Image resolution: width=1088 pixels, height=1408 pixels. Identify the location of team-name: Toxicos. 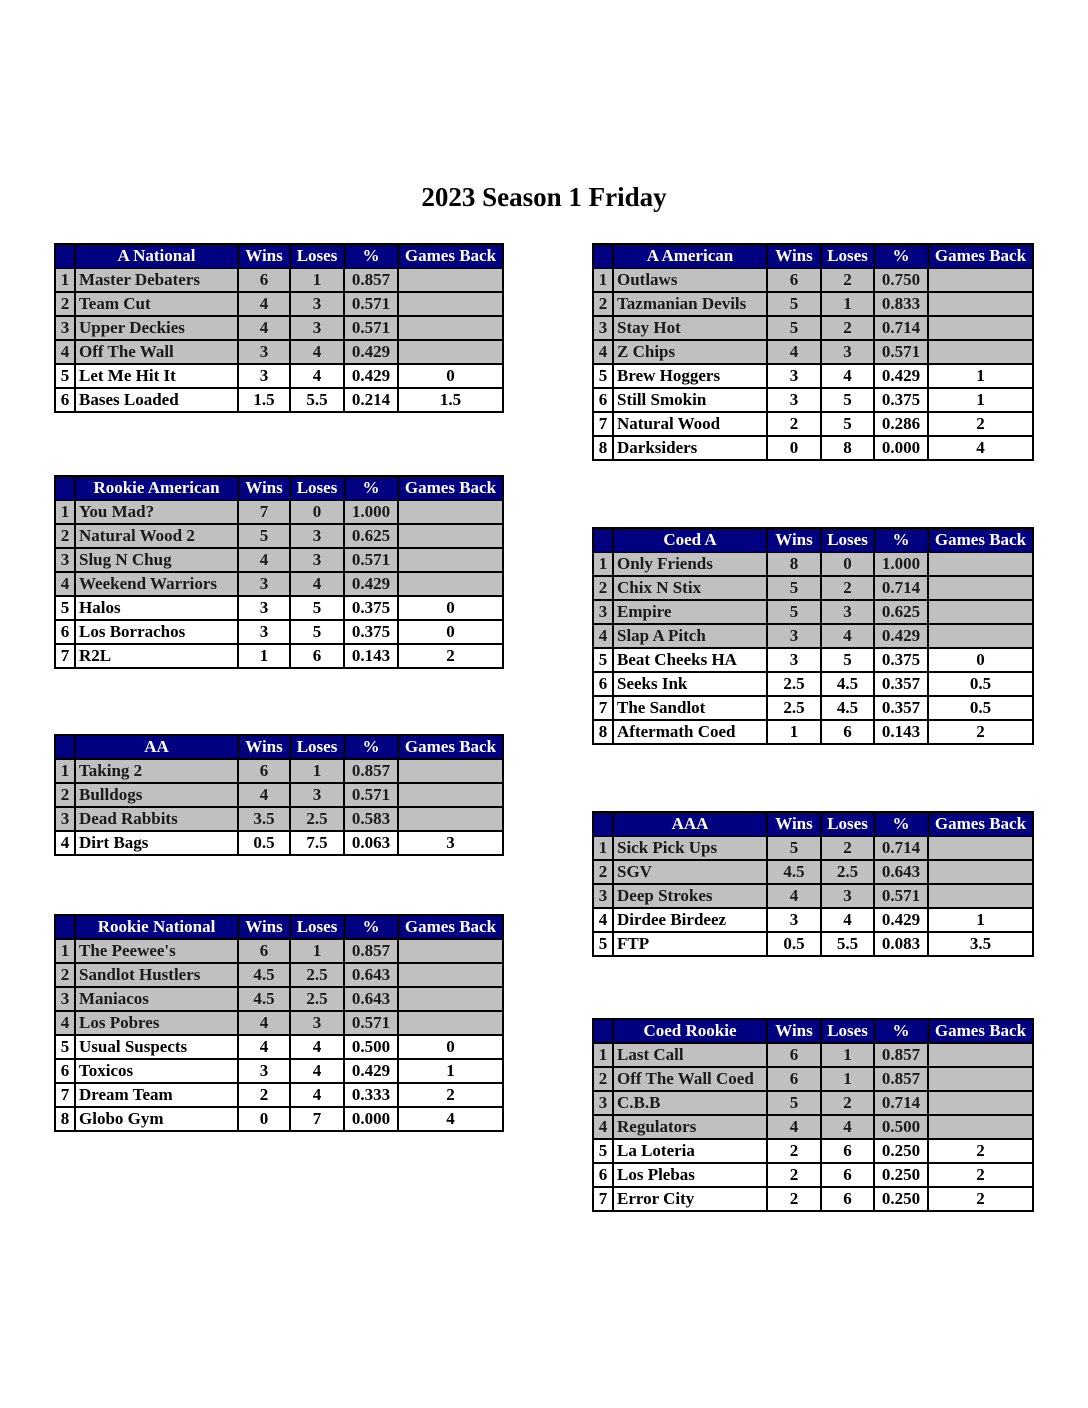
(156, 1071).